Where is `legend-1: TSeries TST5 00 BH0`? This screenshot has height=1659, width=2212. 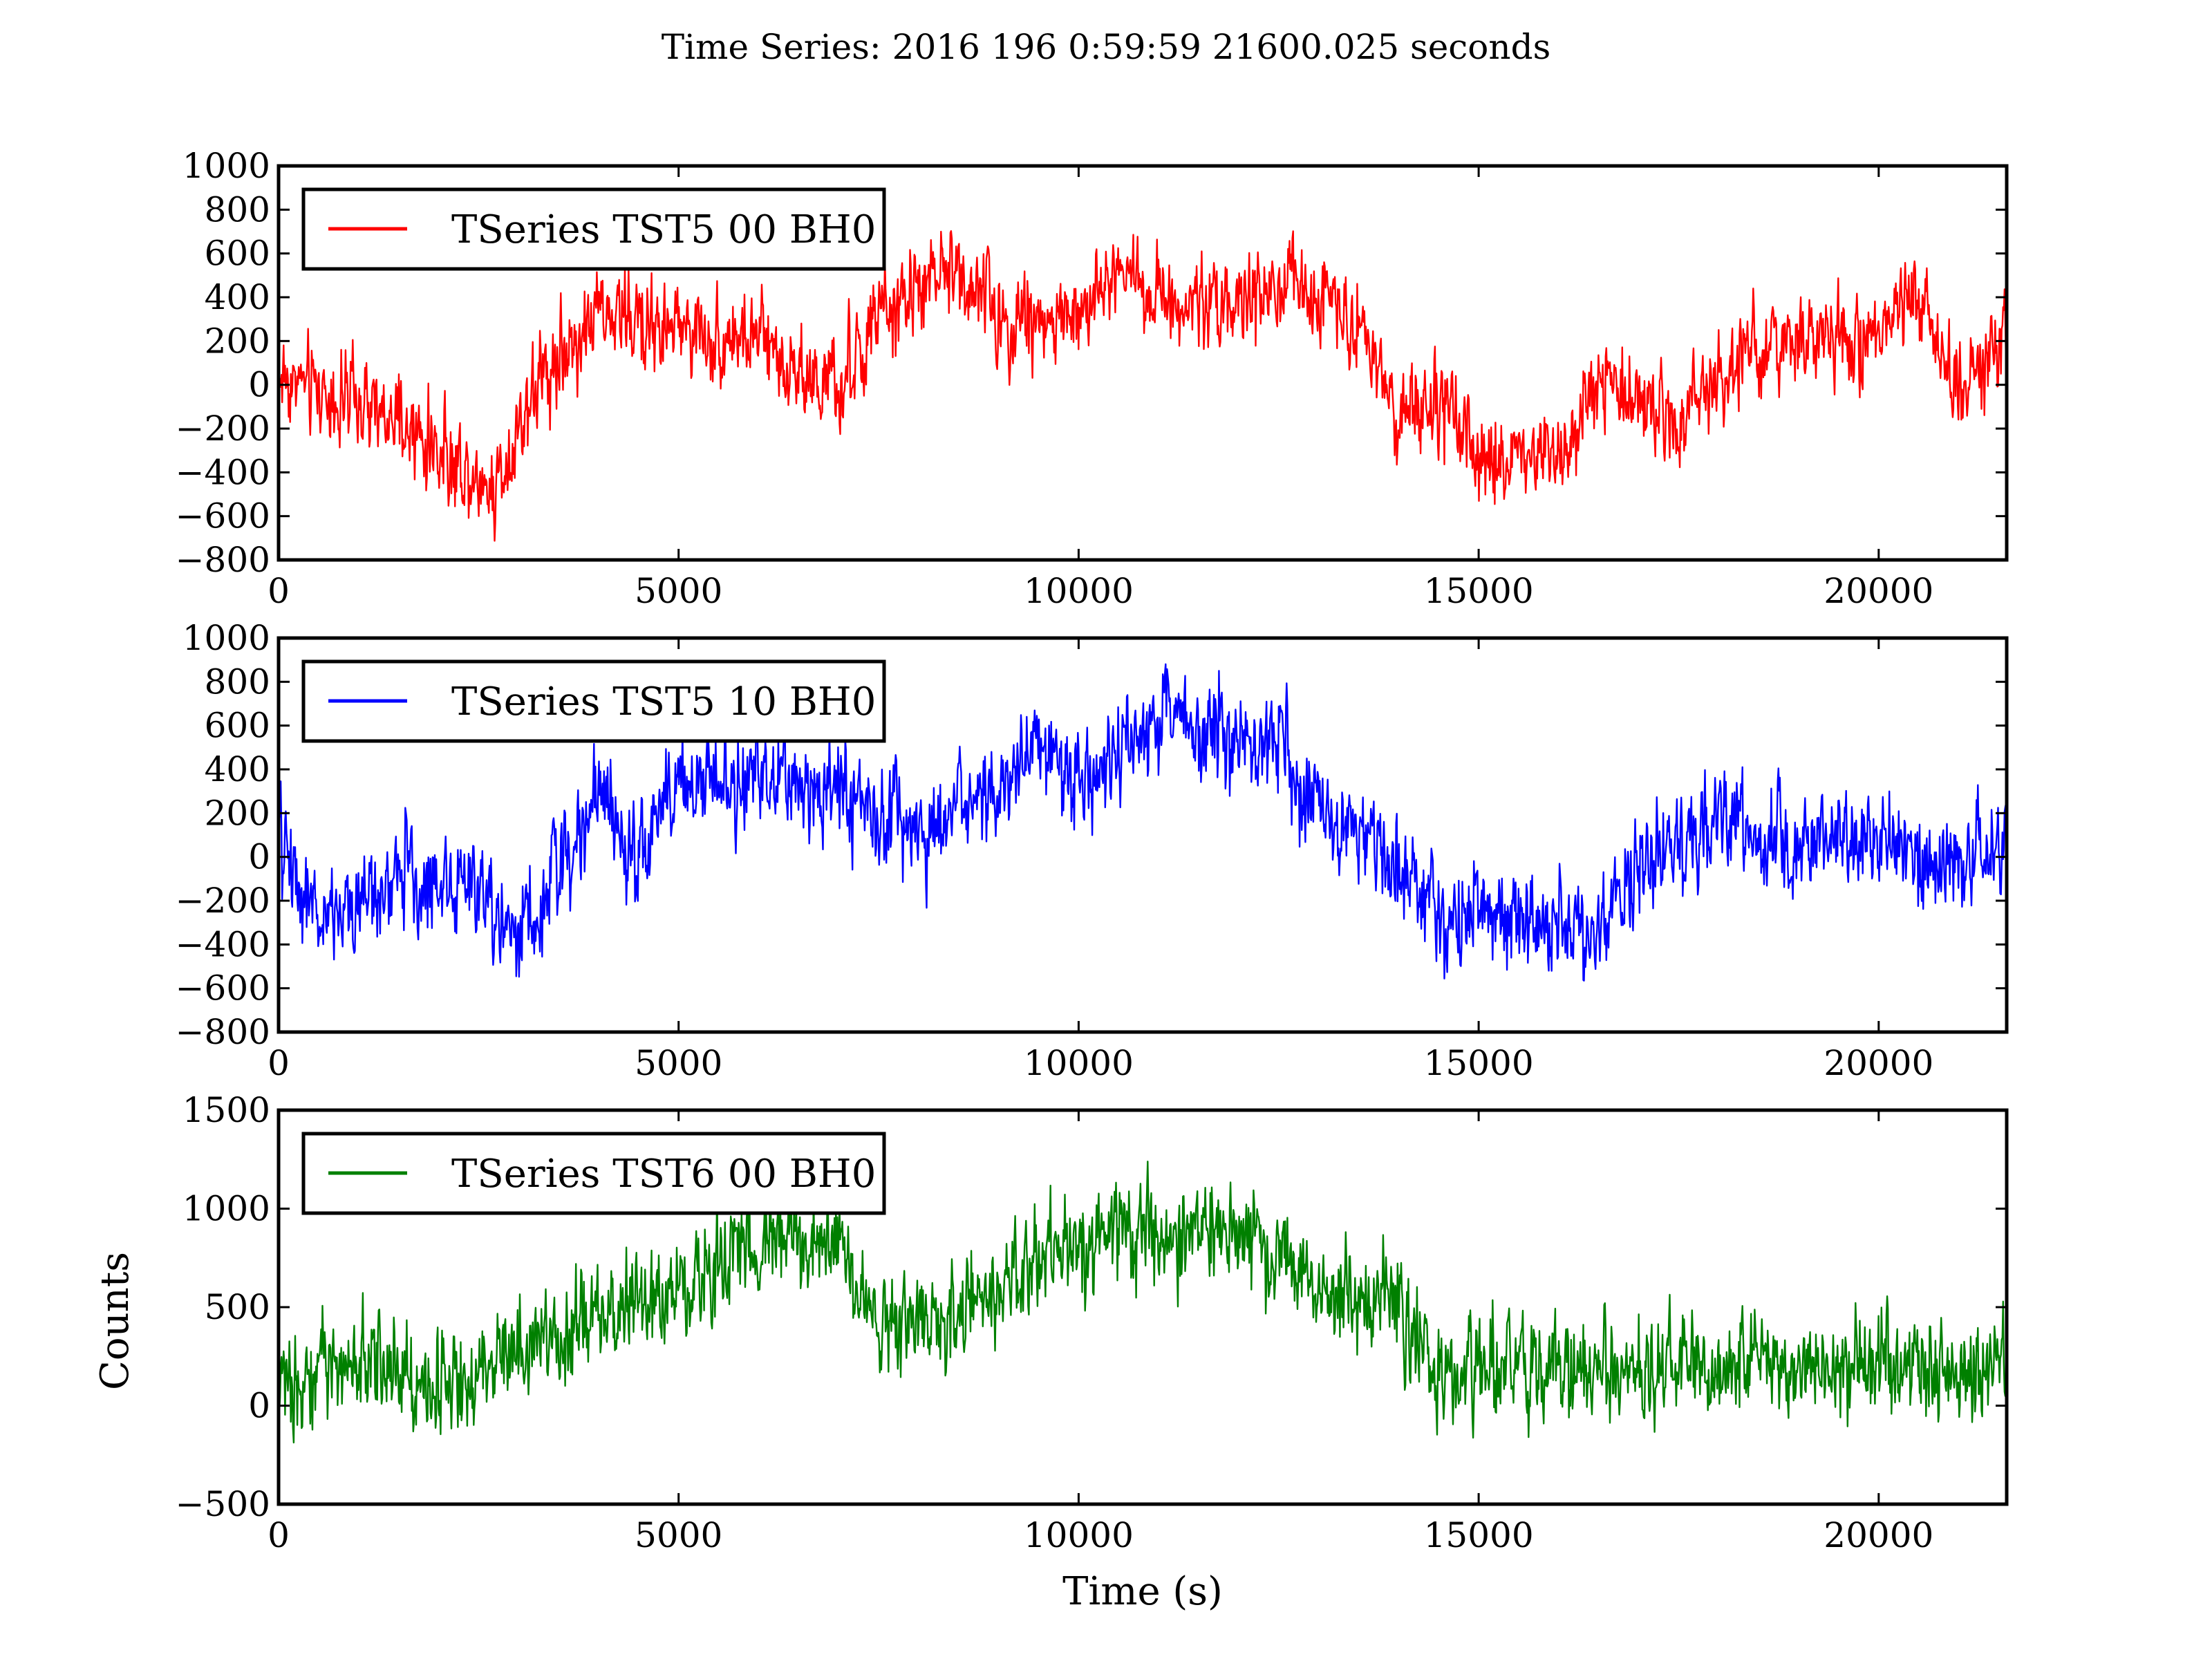
legend-1: TSeries TST5 00 BH0 is located at coordinates (593, 229).